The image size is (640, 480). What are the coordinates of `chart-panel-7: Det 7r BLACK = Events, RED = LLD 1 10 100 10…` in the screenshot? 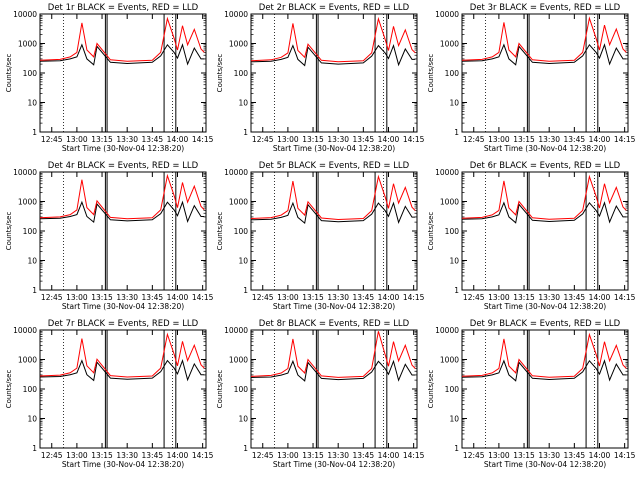 It's located at (109, 394).